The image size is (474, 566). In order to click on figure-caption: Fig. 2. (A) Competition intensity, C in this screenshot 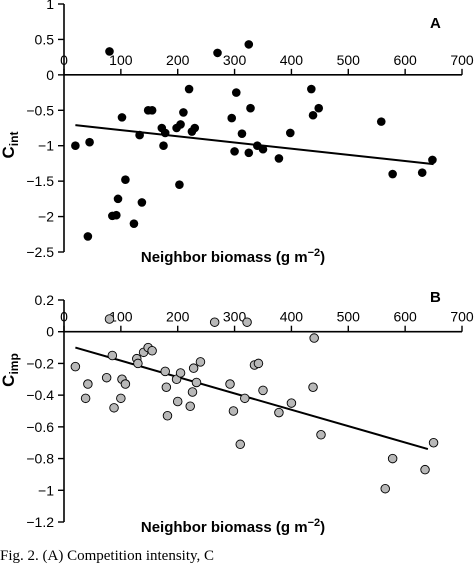, I will do `click(107, 556)`.